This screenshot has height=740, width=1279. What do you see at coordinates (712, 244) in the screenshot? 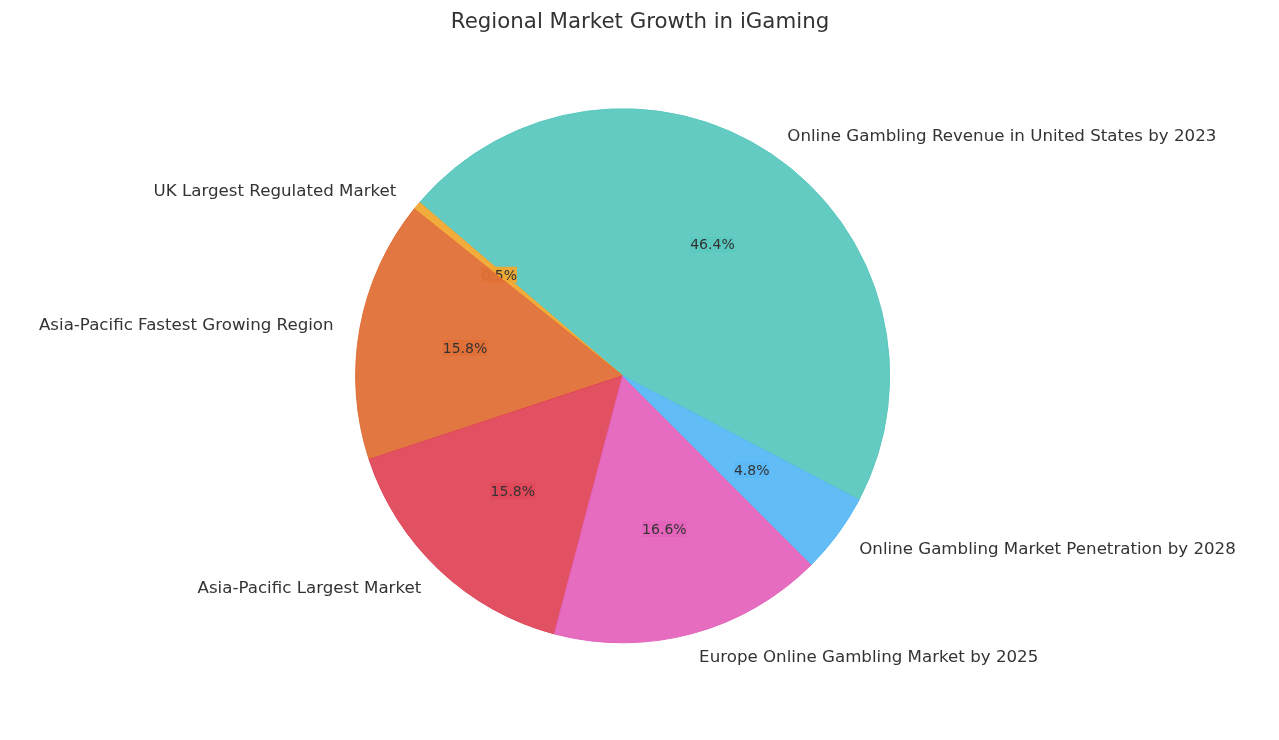
I see `data-label: 46.4%` at bounding box center [712, 244].